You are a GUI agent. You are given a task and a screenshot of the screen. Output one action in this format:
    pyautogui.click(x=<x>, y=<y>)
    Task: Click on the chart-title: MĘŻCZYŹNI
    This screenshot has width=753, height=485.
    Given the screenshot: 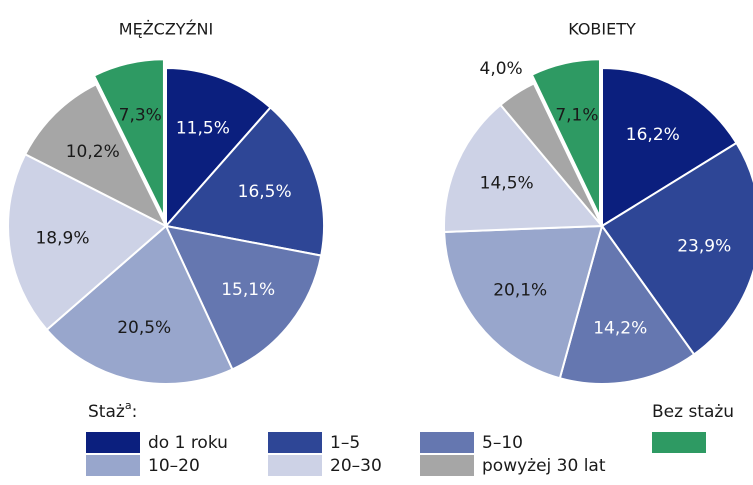 What is the action you would take?
    pyautogui.click(x=166, y=29)
    